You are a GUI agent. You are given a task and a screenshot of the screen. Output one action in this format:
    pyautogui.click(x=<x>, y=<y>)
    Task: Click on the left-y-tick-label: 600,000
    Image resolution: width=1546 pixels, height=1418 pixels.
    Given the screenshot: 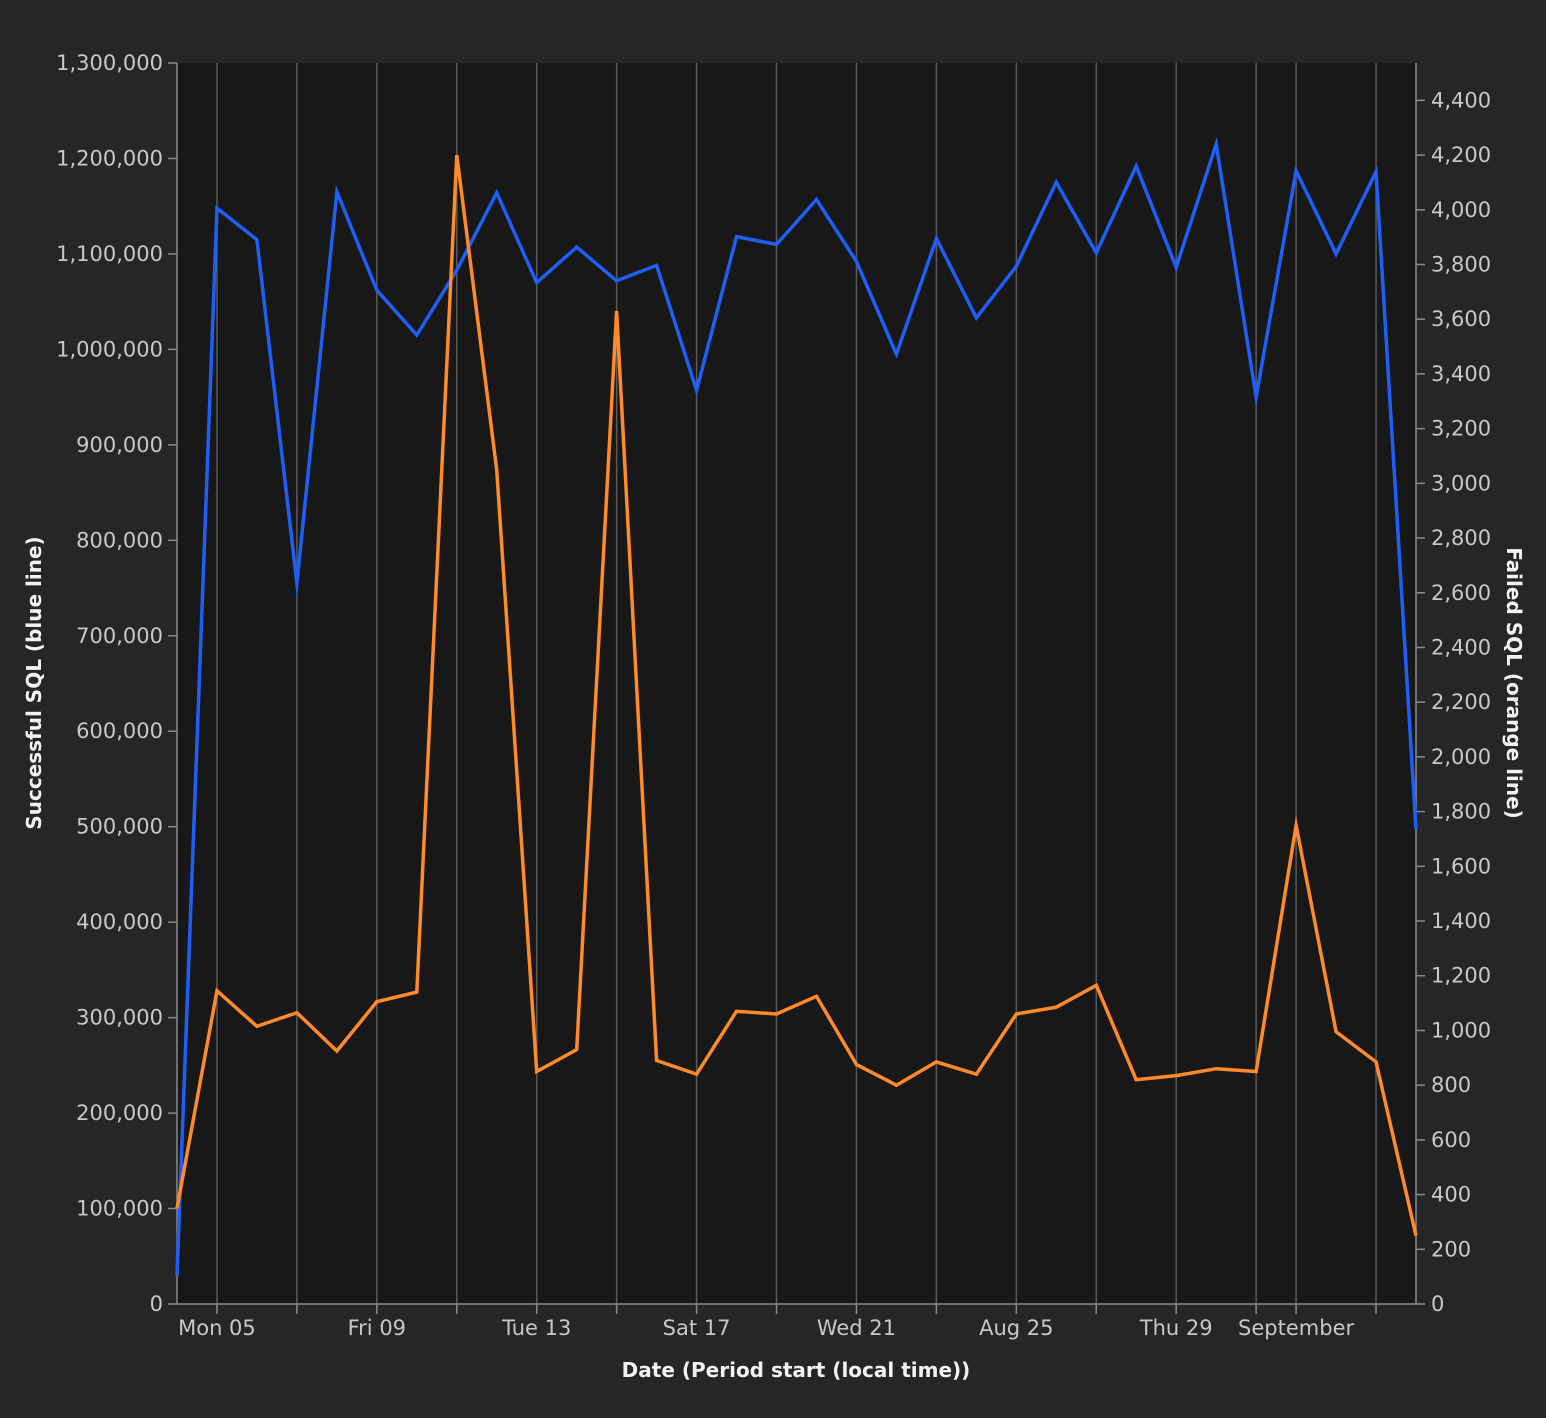 What is the action you would take?
    pyautogui.click(x=119, y=731)
    